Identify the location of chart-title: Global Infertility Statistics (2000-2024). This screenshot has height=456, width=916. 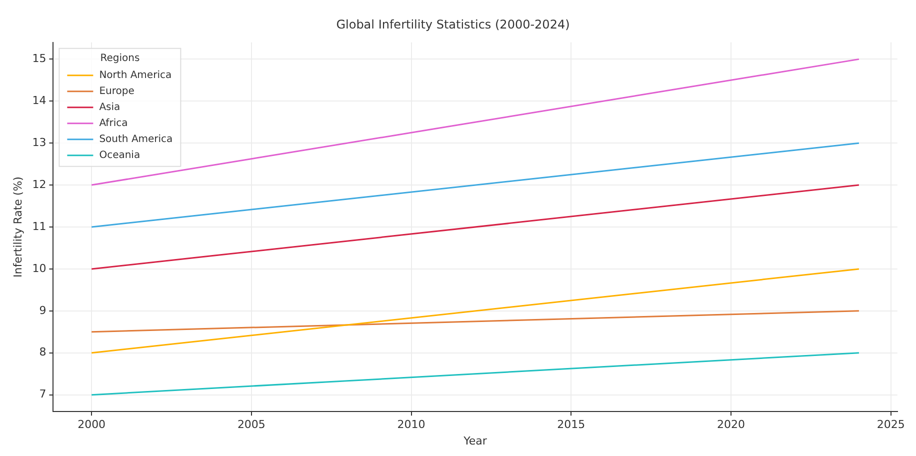
(453, 24).